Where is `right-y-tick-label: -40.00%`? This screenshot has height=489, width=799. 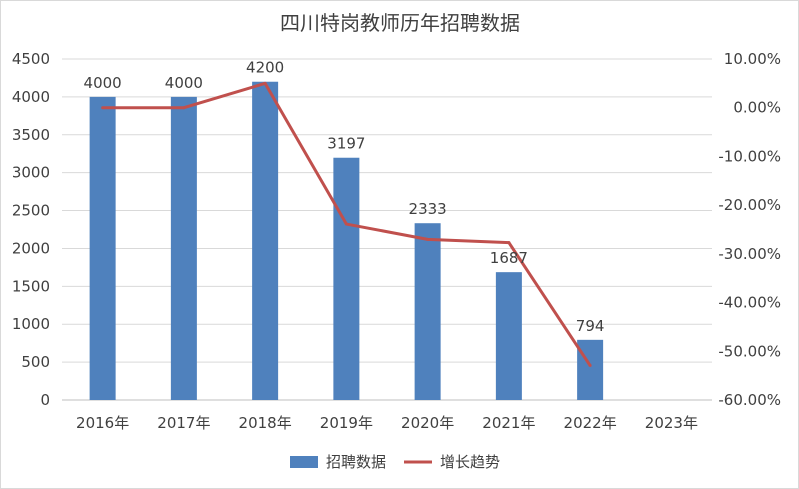
right-y-tick-label: -40.00% is located at coordinates (749, 303).